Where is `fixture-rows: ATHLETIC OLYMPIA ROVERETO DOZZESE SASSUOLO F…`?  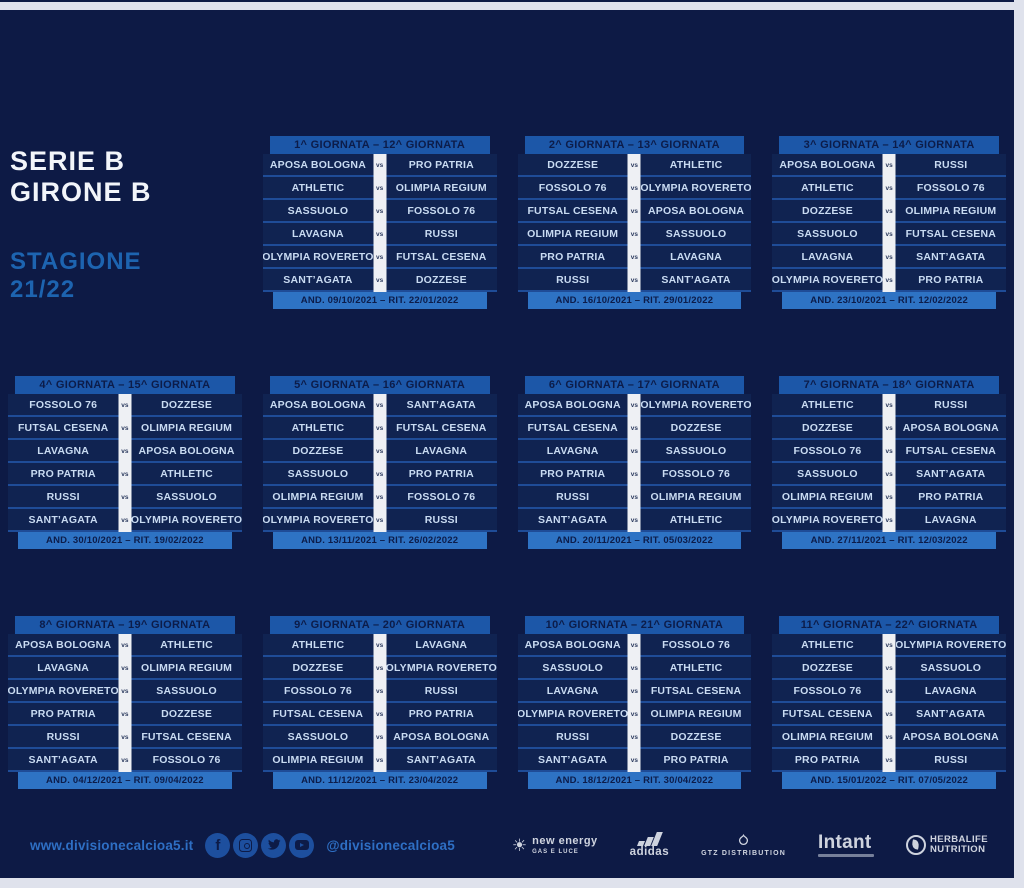 fixture-rows: ATHLETIC OLYMPIA ROVERETO DOZZESE SASSUOLO F… is located at coordinates (889, 703).